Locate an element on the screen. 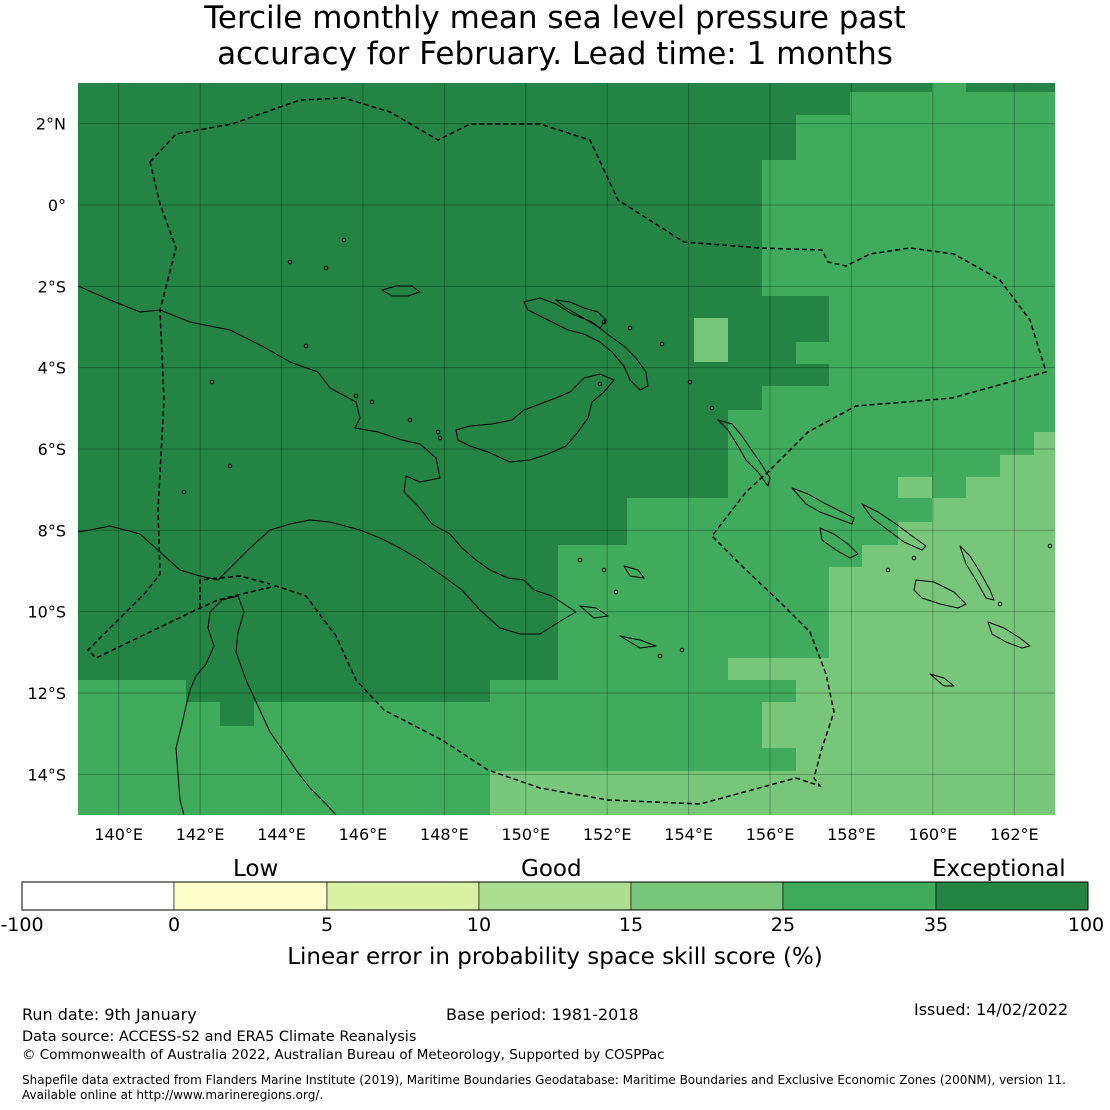 The width and height of the screenshot is (1110, 1110). new-georgia-coastline is located at coordinates (839, 543).